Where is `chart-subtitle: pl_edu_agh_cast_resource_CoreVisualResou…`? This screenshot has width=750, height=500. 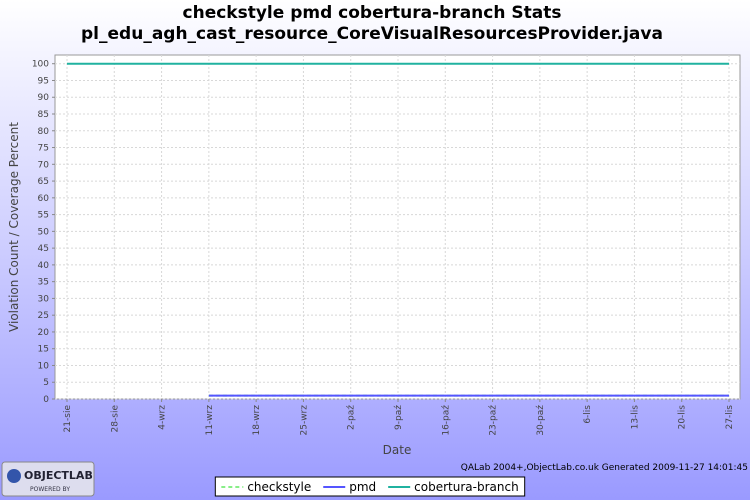
chart-subtitle: pl_edu_agh_cast_resource_CoreVisualResou… is located at coordinates (372, 34).